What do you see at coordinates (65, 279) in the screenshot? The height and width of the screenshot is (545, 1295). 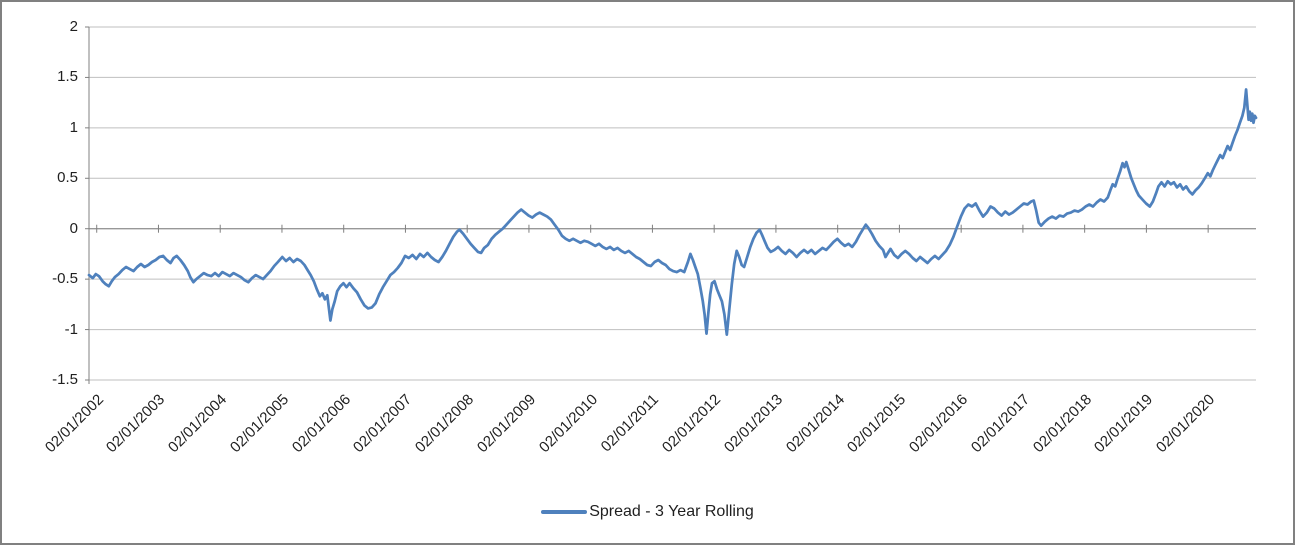 I see `y-axis-label: -0.5` at bounding box center [65, 279].